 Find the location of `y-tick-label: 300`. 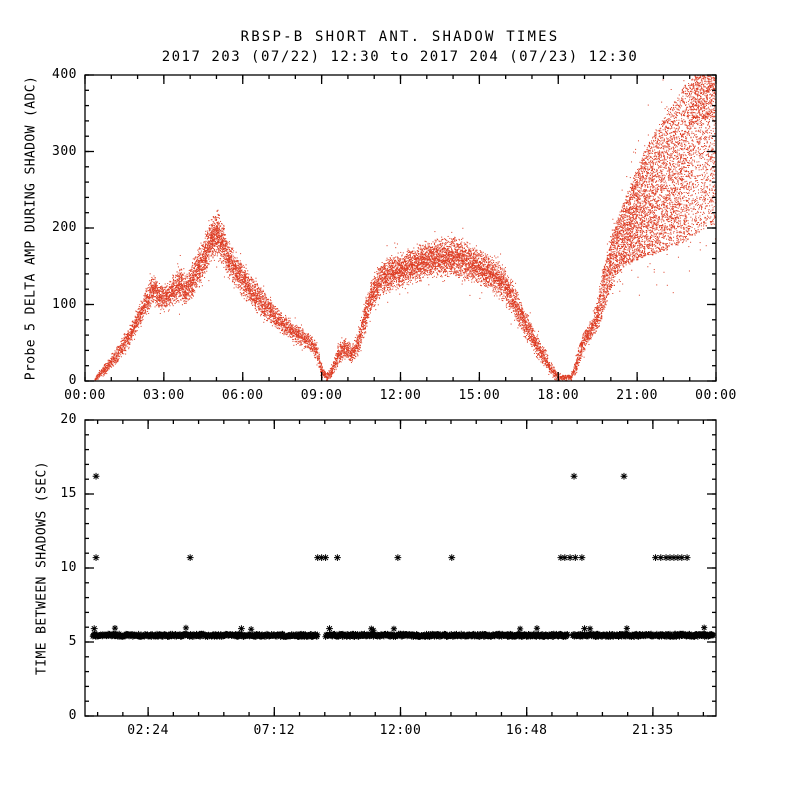

y-tick-label: 300 is located at coordinates (64, 151).